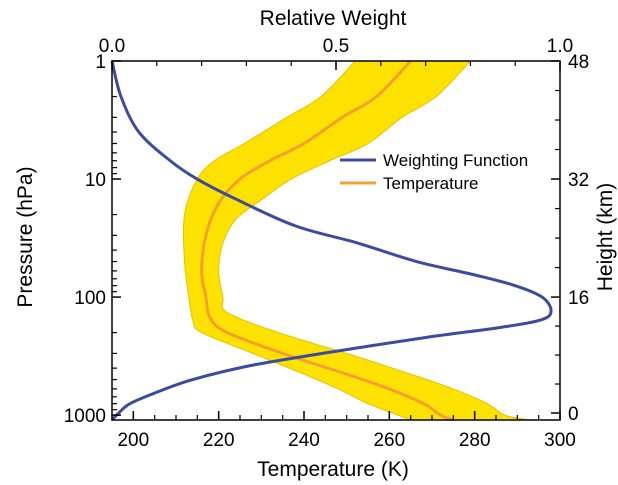 This screenshot has width=618, height=485. I want to click on left-axis-label: Pressure (hPa), so click(25, 236).